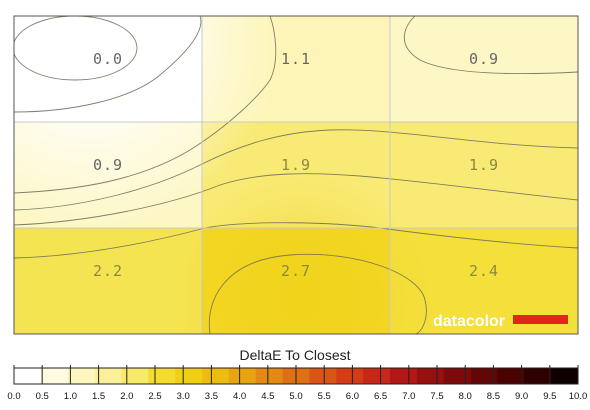 This screenshot has height=410, width=590. What do you see at coordinates (549, 396) in the screenshot?
I see `color-scale-tick-label: 9.5` at bounding box center [549, 396].